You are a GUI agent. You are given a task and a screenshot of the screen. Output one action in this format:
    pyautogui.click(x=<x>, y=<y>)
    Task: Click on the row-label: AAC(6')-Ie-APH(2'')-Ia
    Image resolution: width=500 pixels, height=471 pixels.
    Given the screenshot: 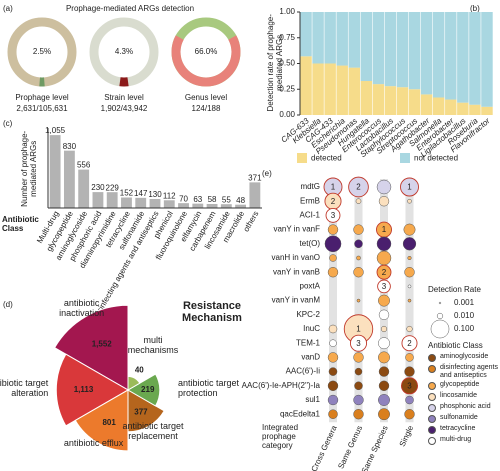 What is the action you would take?
    pyautogui.click(x=281, y=385)
    